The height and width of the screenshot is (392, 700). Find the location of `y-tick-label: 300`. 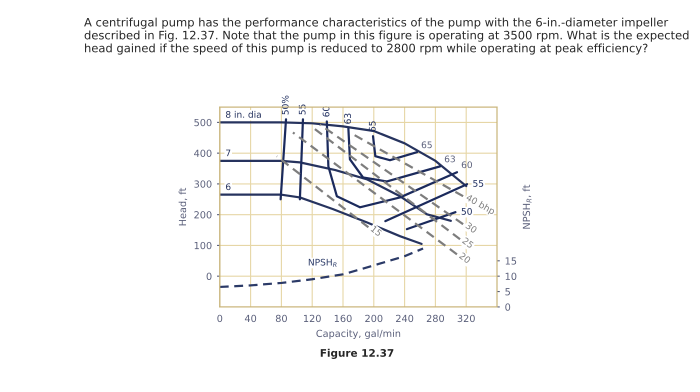

y-tick-label: 300 is located at coordinates (203, 184).